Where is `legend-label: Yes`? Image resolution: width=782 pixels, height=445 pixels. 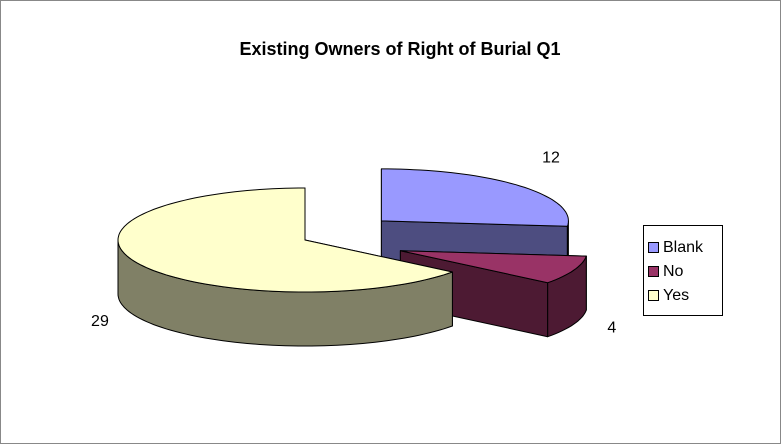 legend-label: Yes is located at coordinates (676, 295).